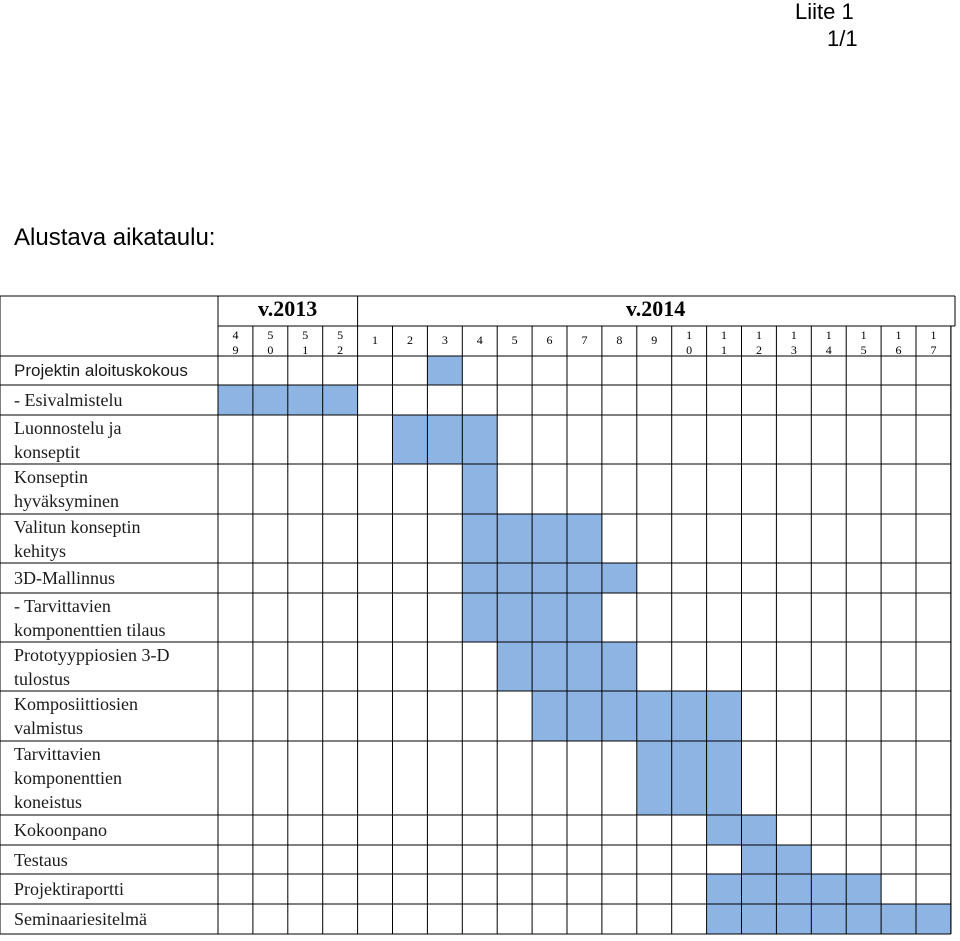 This screenshot has height=941, width=960. What do you see at coordinates (115, 237) in the screenshot?
I see `page-title: Alustava aikataulu:` at bounding box center [115, 237].